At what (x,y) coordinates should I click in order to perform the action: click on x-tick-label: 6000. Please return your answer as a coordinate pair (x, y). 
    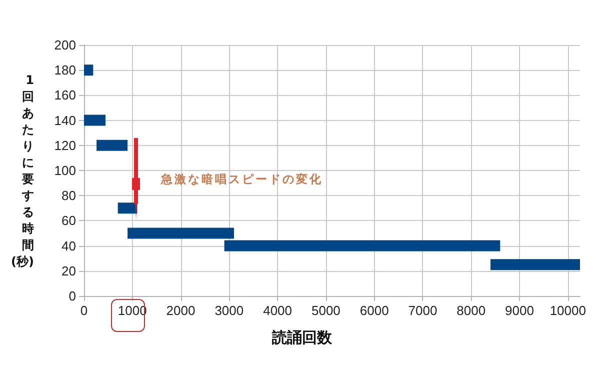
    Looking at the image, I should click on (374, 310).